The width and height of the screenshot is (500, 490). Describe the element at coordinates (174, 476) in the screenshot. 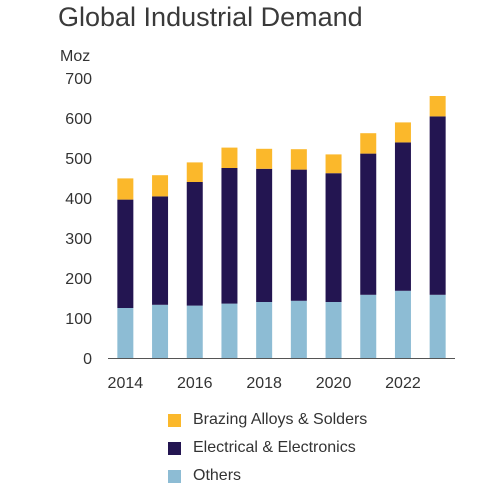

I see `legend-swatch-others` at that location.